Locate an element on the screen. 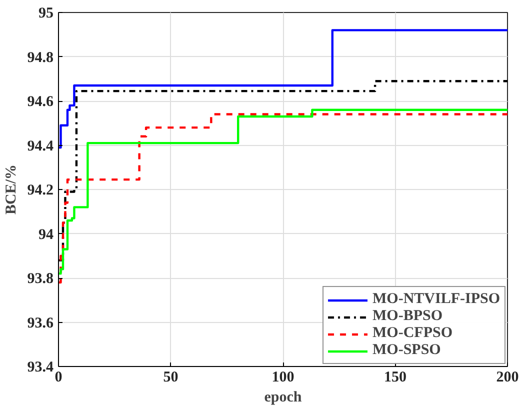 This screenshot has height=412, width=530. legend-label: MO-NTVILF-IPSO is located at coordinates (436, 299).